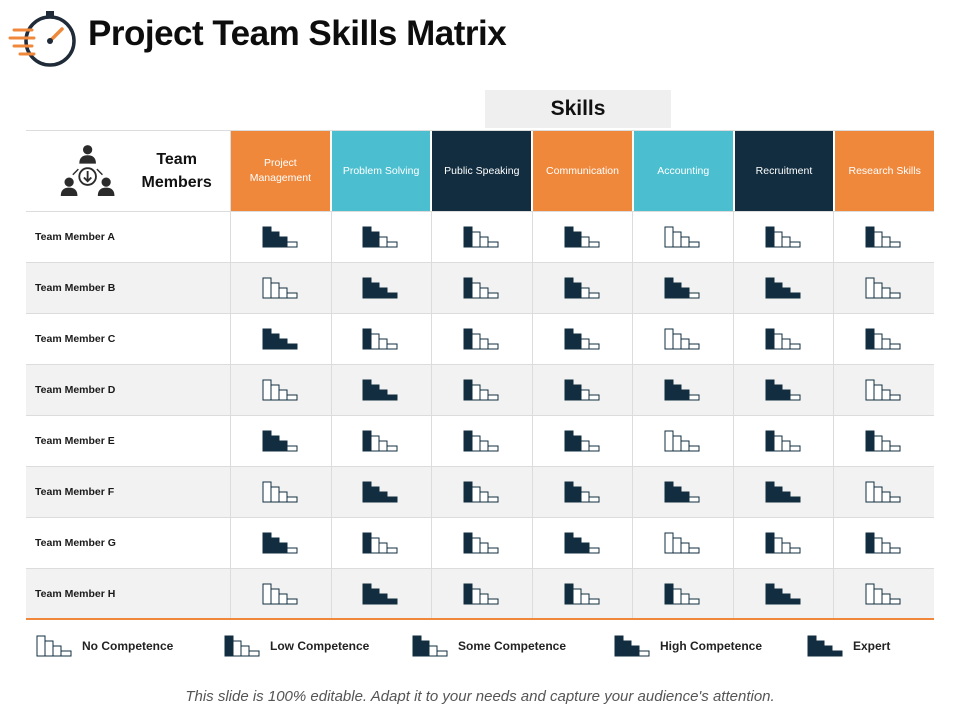  Describe the element at coordinates (483, 171) in the screenshot. I see `skill-header: Public Speaking` at that location.